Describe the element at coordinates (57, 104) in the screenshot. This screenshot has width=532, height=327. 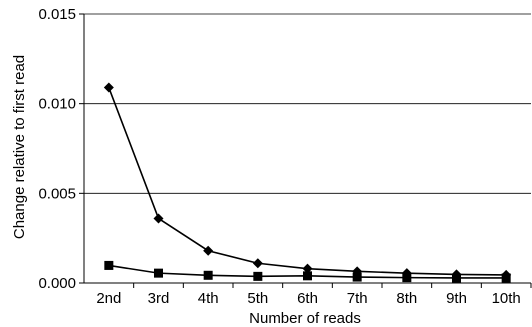
I see `y-tick-label: 0.010` at that location.